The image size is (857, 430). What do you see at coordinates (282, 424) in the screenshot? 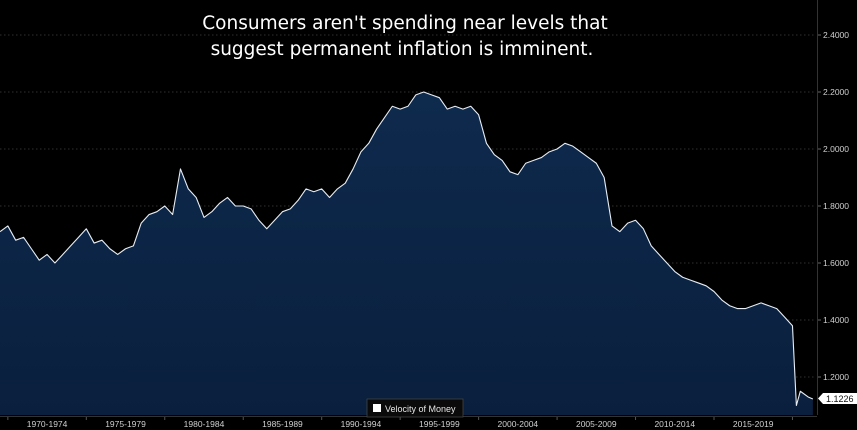
I see `x-tick-label: 1985-1989` at bounding box center [282, 424].